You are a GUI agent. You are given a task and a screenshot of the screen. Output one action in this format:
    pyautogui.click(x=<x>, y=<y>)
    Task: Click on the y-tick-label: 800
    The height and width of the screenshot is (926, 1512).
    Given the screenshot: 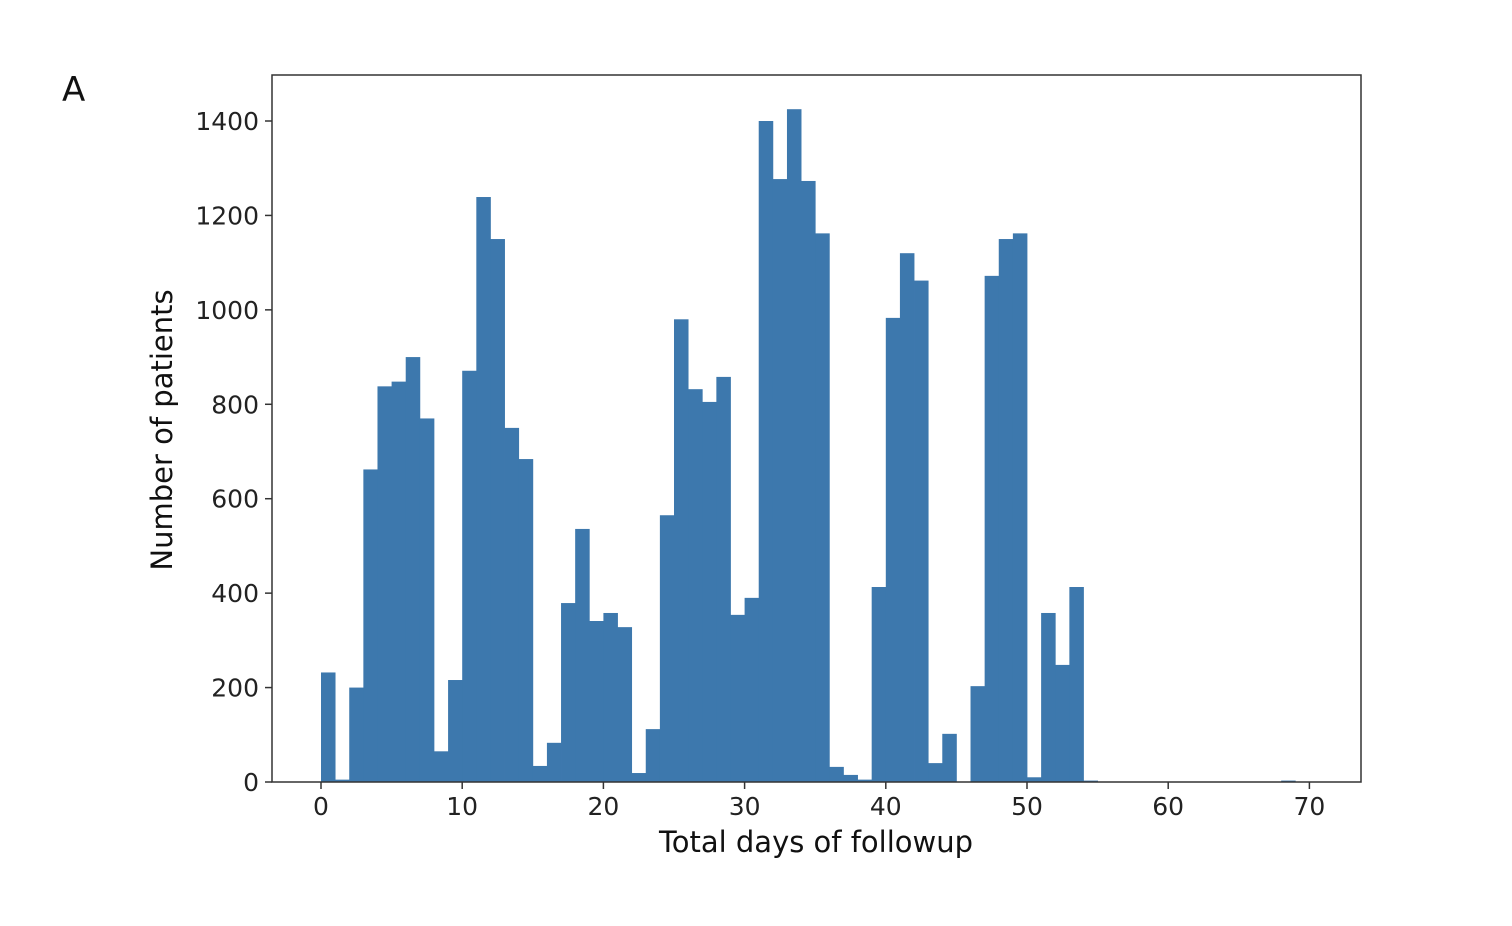 What is the action you would take?
    pyautogui.click(x=235, y=404)
    